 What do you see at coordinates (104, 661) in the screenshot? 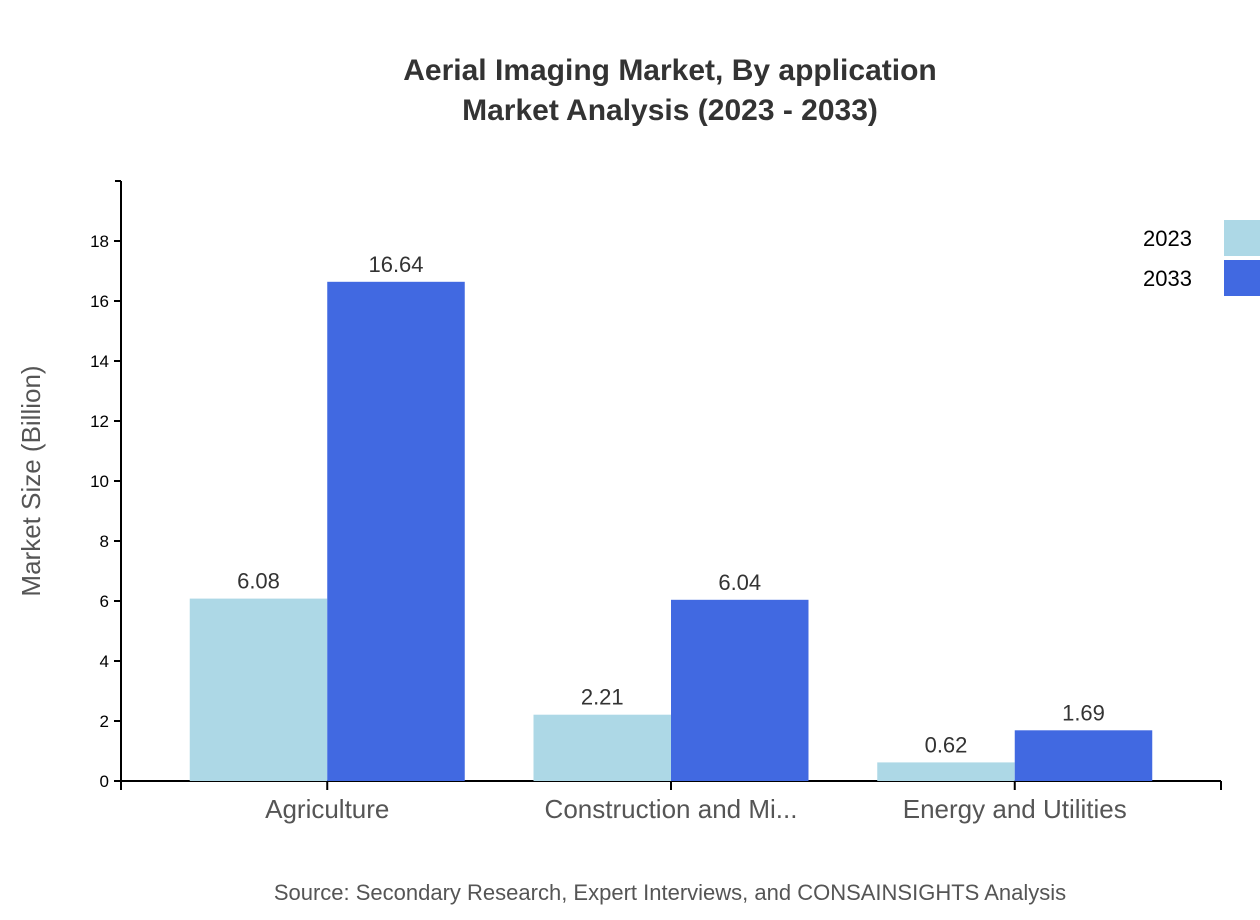
I see `y-tick-label: 4` at bounding box center [104, 661].